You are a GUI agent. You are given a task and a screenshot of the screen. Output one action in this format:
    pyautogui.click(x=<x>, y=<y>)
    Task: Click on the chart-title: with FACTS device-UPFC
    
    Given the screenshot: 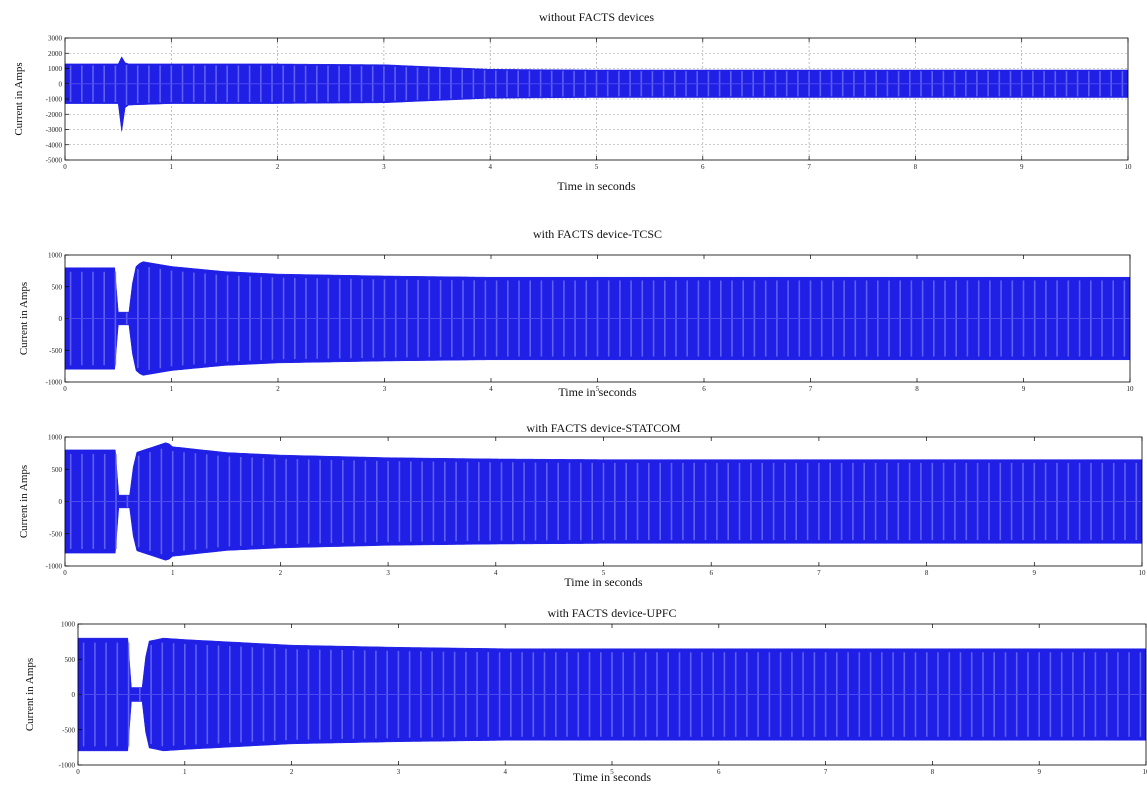 What is the action you would take?
    pyautogui.click(x=611, y=613)
    